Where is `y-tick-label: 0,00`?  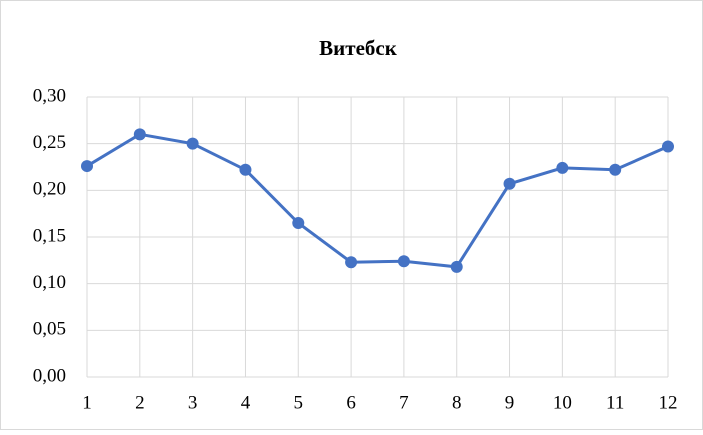 y-tick-label: 0,00 is located at coordinates (49, 375).